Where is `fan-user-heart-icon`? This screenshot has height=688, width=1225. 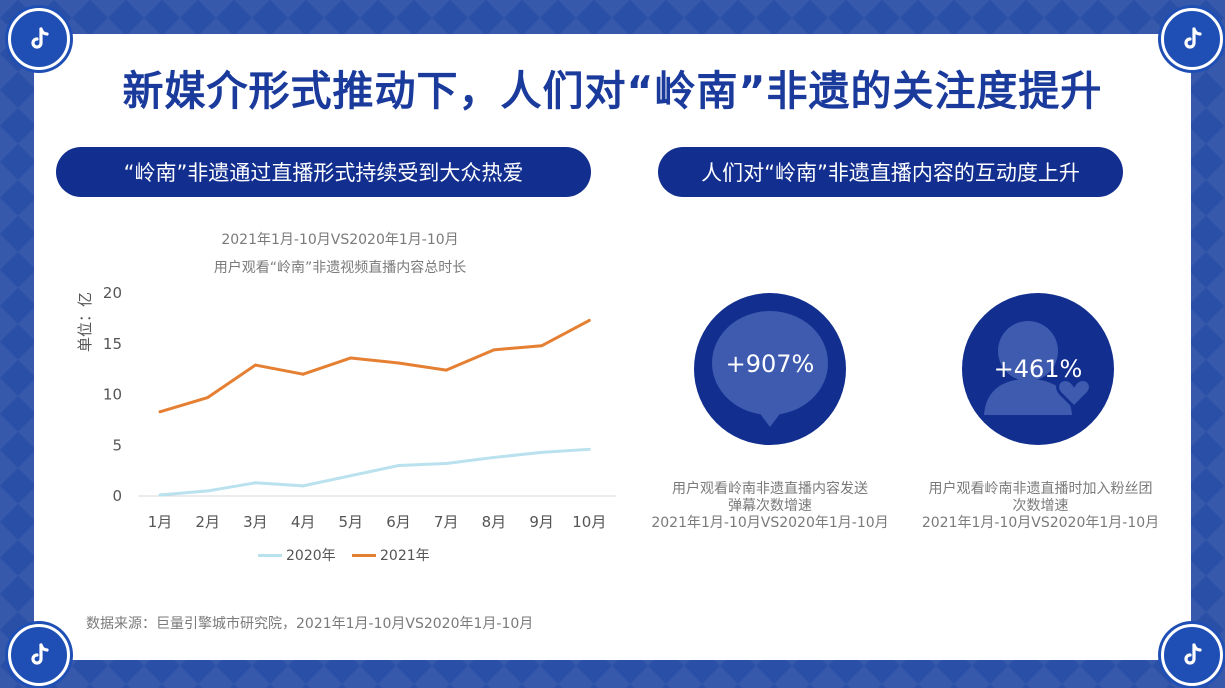 fan-user-heart-icon is located at coordinates (1038, 368).